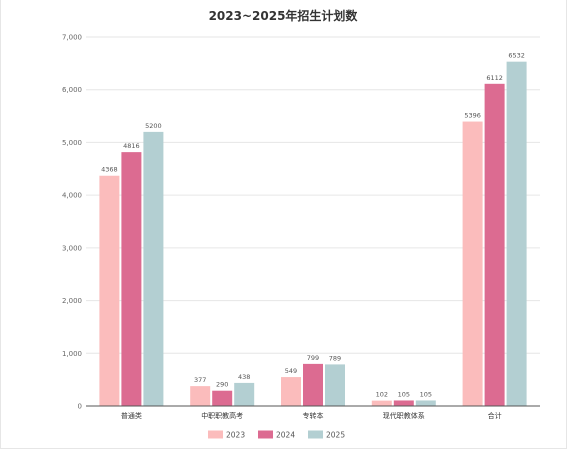  I want to click on y-tick-label: 3,000, so click(72, 248).